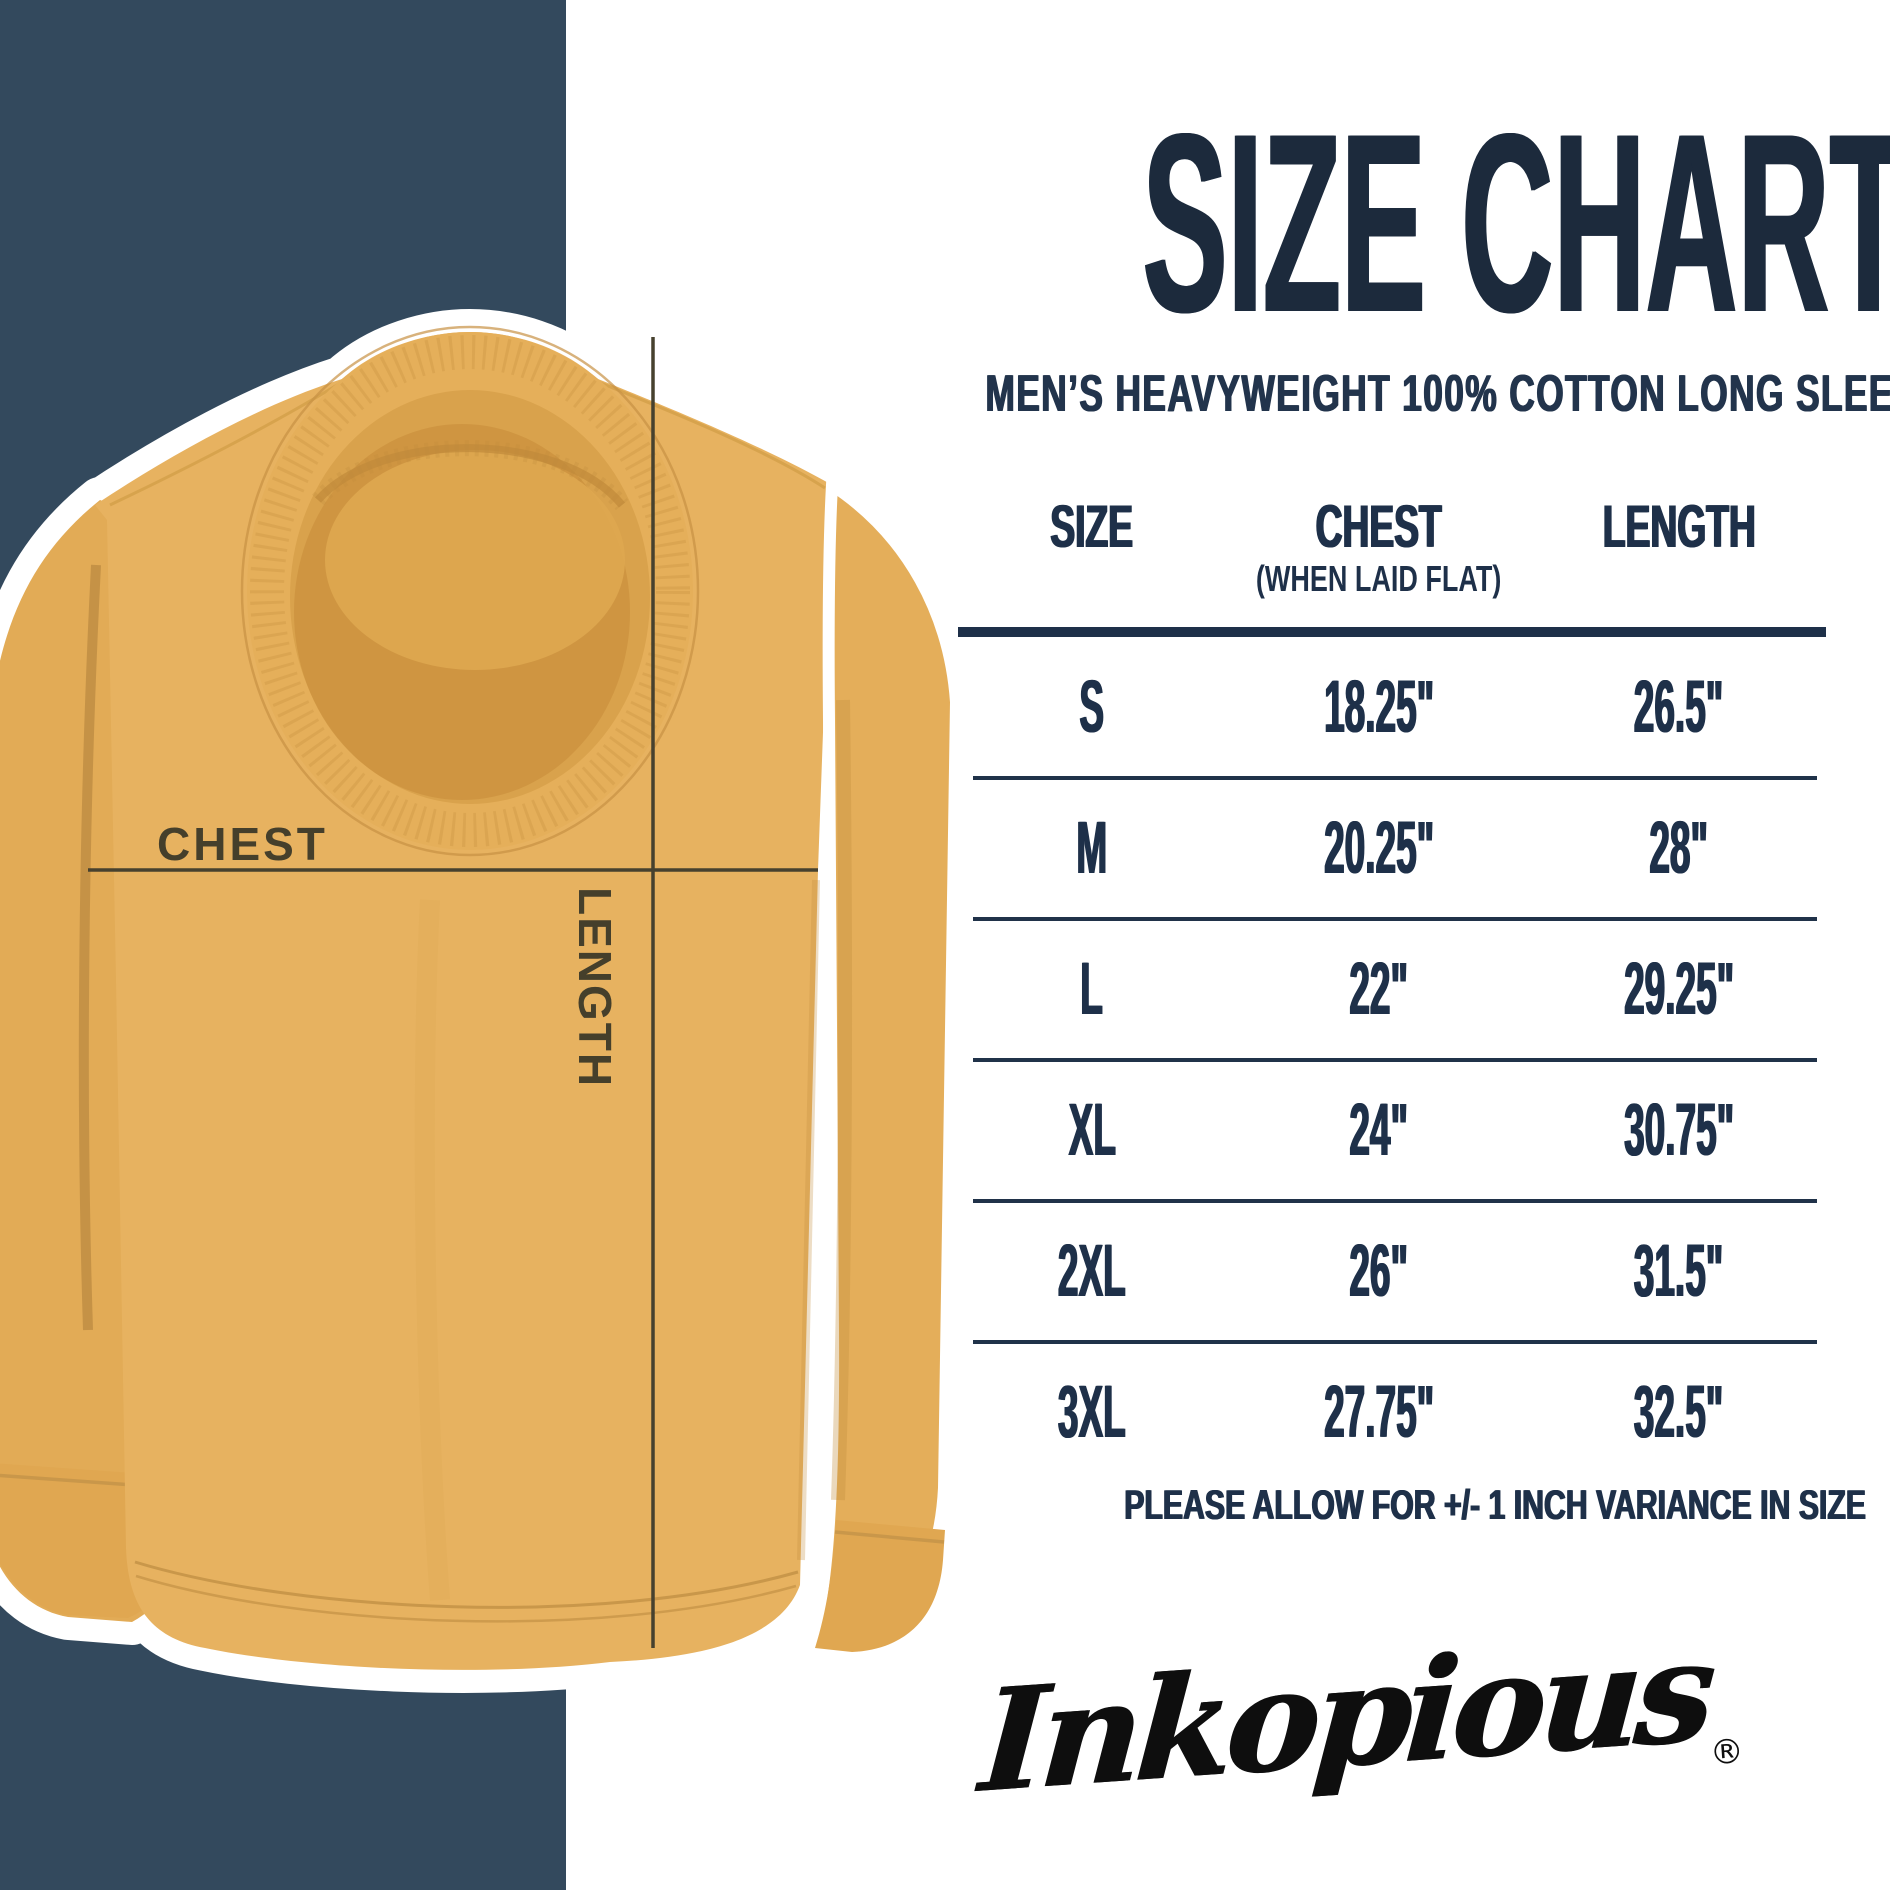 This screenshot has height=1890, width=1890. What do you see at coordinates (470, 591) in the screenshot?
I see `shirt-collar` at bounding box center [470, 591].